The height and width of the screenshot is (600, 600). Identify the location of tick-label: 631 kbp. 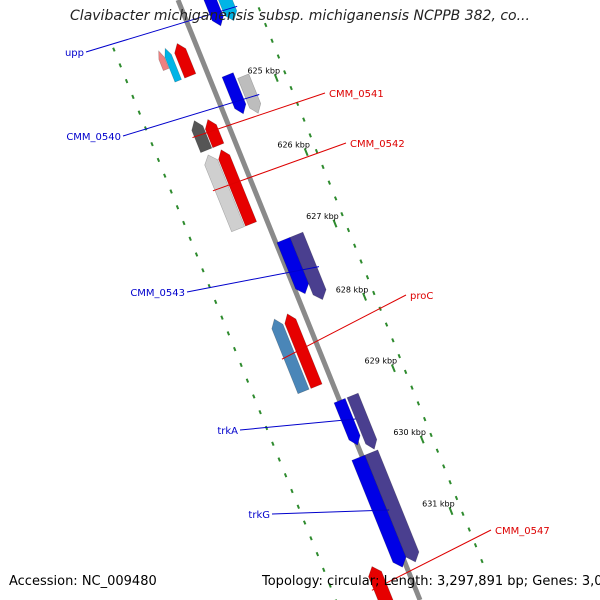
(438, 504).